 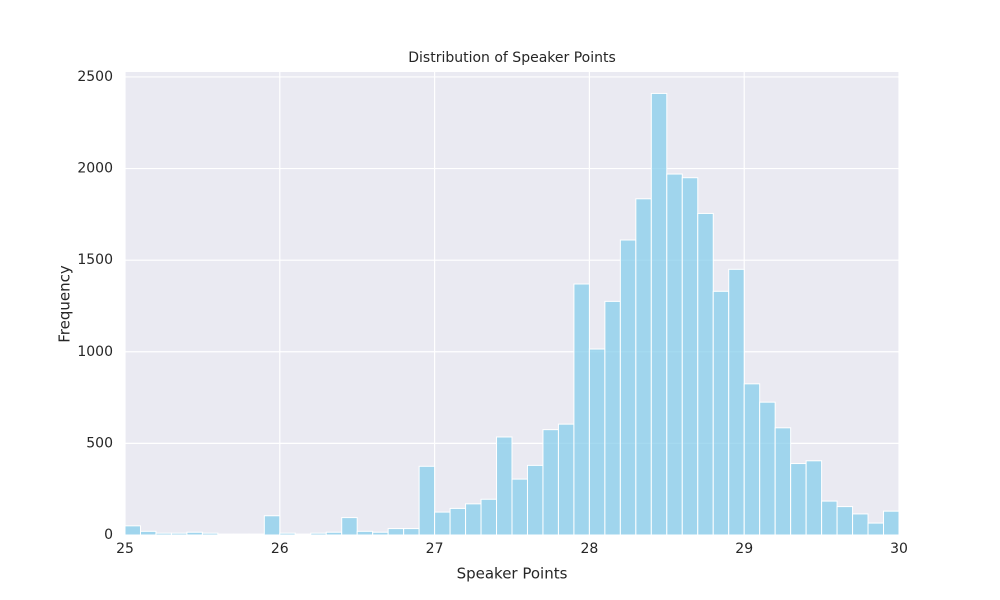 What do you see at coordinates (95, 352) in the screenshot?
I see `y-tick-label: 1000` at bounding box center [95, 352].